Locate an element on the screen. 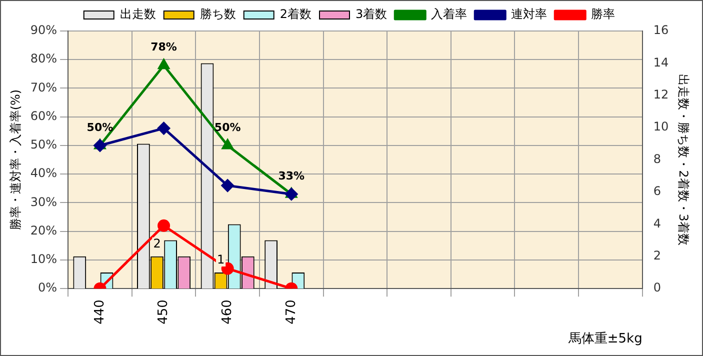 The width and height of the screenshot is (703, 356). y-tick-label: 60% is located at coordinates (44, 115).